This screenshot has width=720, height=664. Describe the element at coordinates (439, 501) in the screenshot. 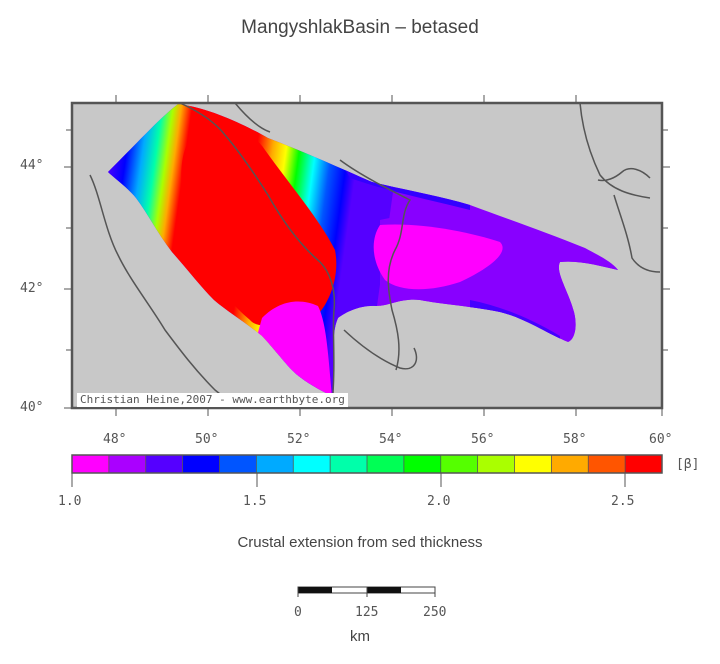

I see `colorbar-tick-2-0: 2.0` at that location.